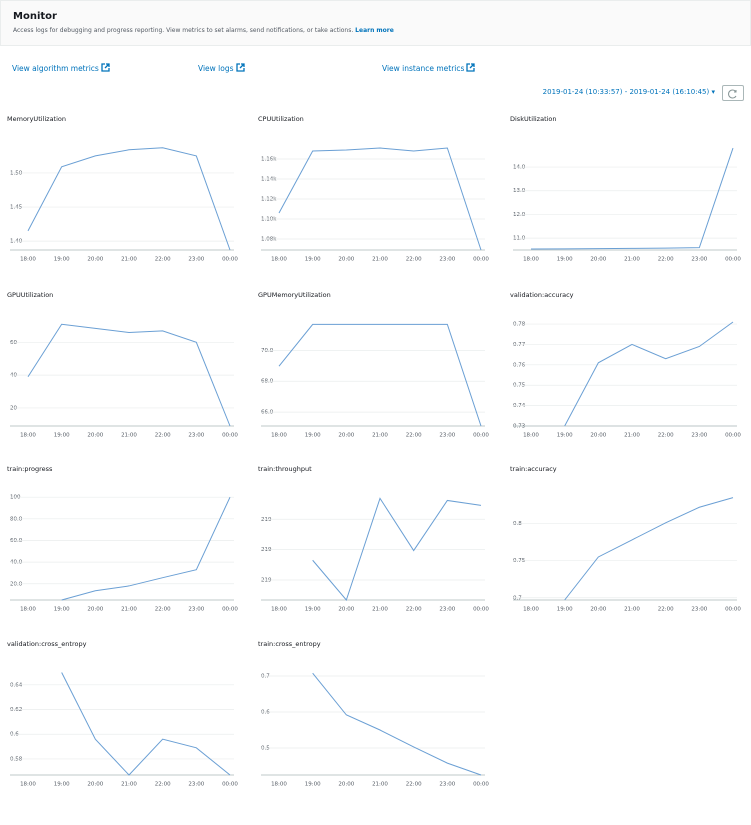 This screenshot has height=825, width=751. I want to click on refresh-icon, so click(732, 94).